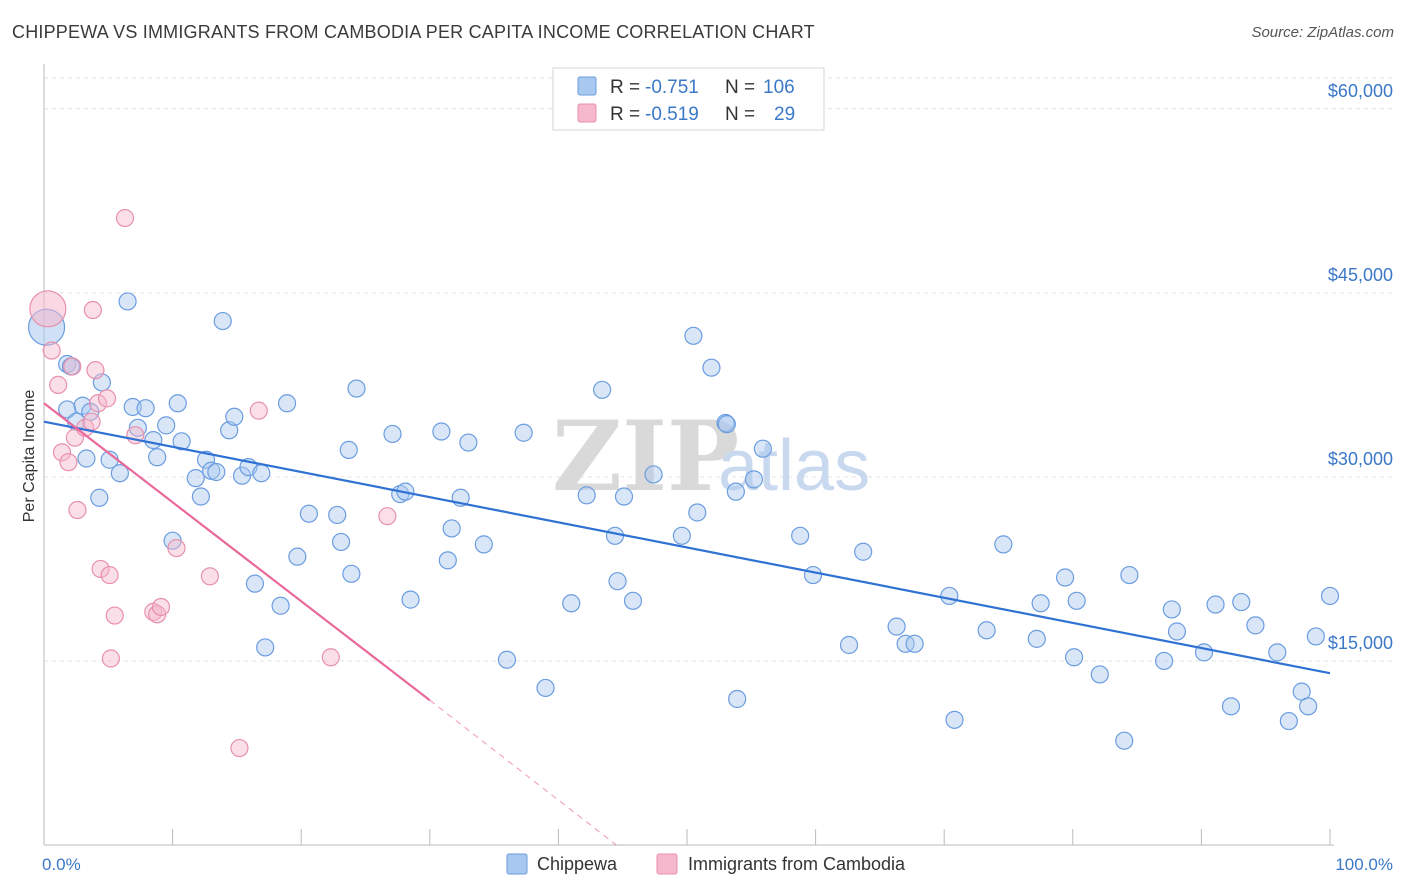 This screenshot has height=892, width=1406. Describe the element at coordinates (577, 864) in the screenshot. I see `series-legend-label: Chippewa` at that location.